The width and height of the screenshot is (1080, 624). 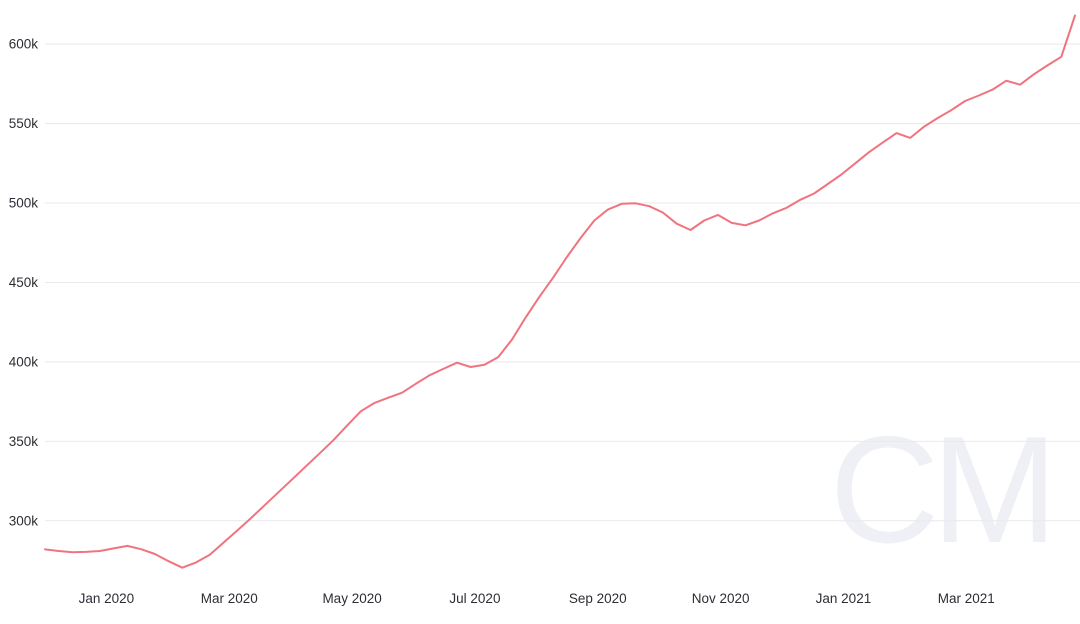 I want to click on x-tick-label: May 2020, so click(x=351, y=598).